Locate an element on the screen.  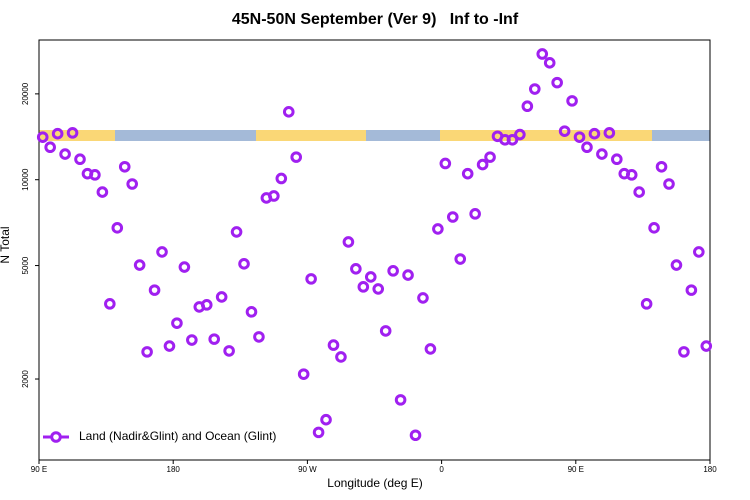
x-tick-label: 0 is located at coordinates (441, 469).